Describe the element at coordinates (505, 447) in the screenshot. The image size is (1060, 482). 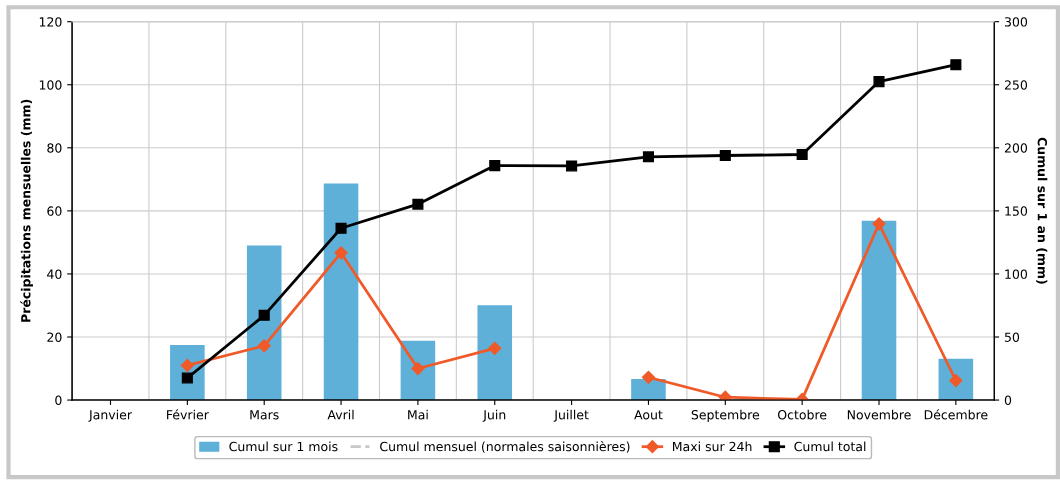
I see `legend-label: Cumul mensuel (normales saisonnières)` at that location.